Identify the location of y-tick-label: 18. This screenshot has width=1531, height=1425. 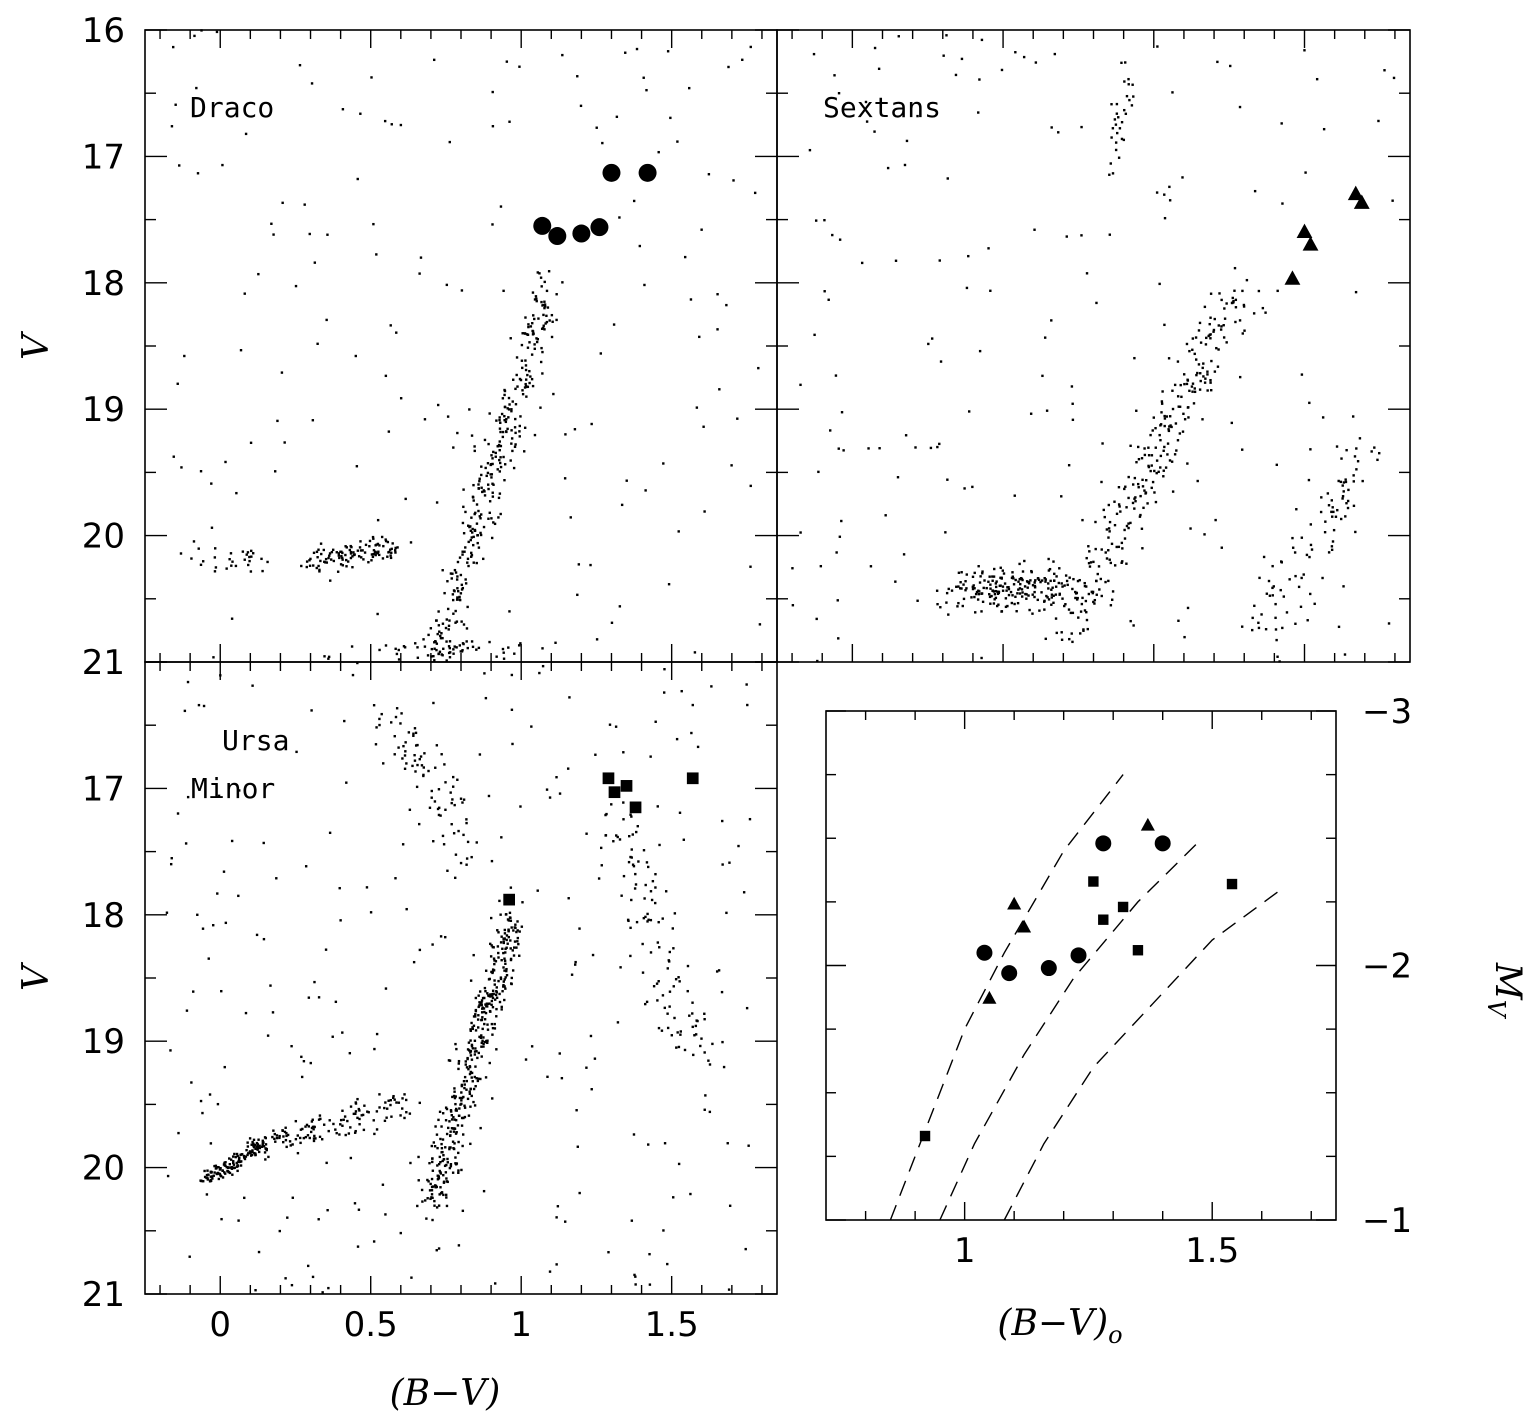
(103, 284).